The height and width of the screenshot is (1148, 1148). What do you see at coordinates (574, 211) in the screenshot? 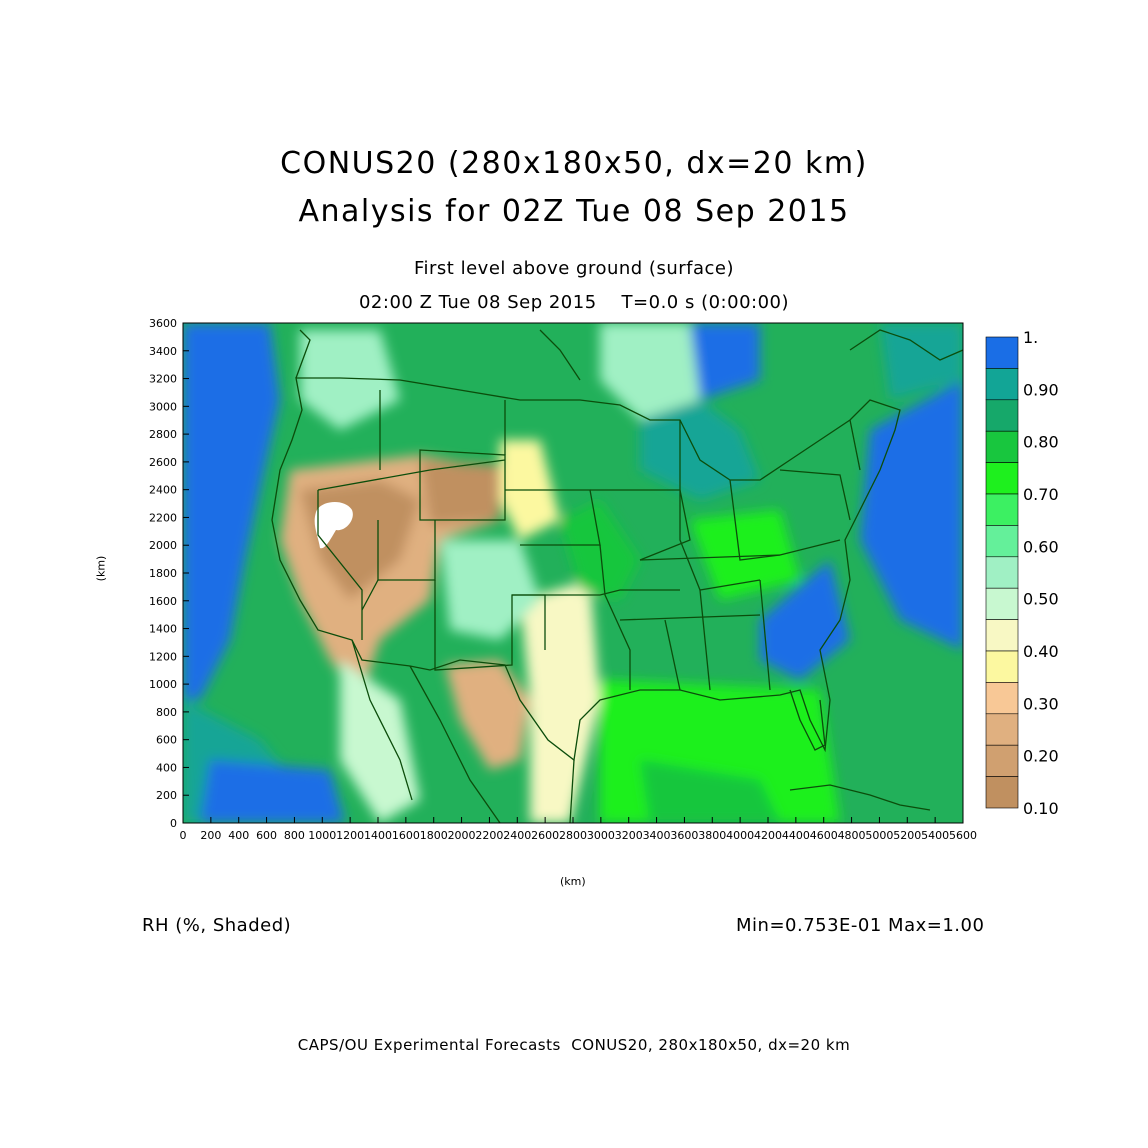
I see `title-line-2: Analysis for 02Z Tue 08 Sep 2015` at bounding box center [574, 211].